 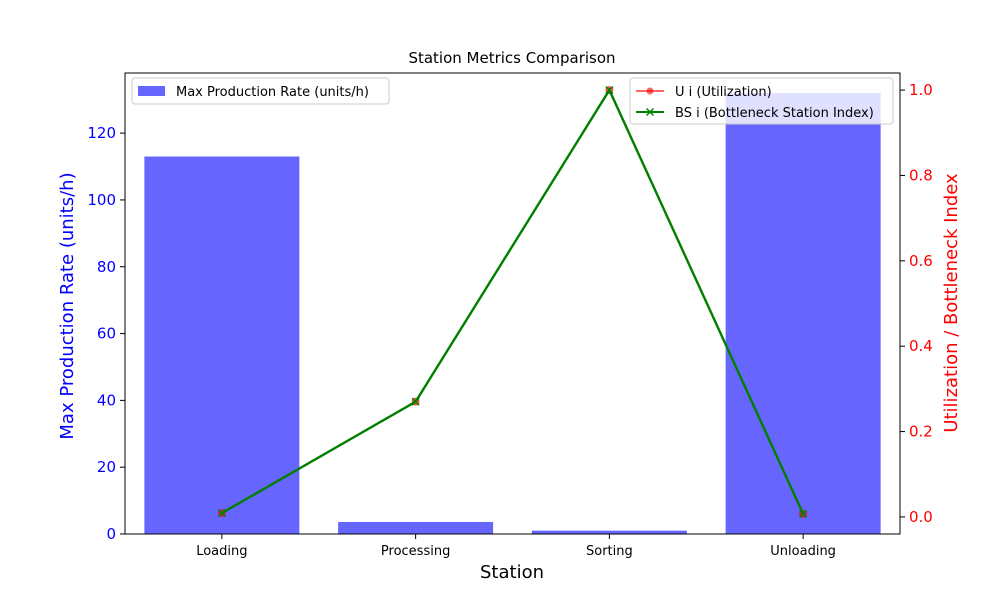 I want to click on bar-loading, so click(x=222, y=345).